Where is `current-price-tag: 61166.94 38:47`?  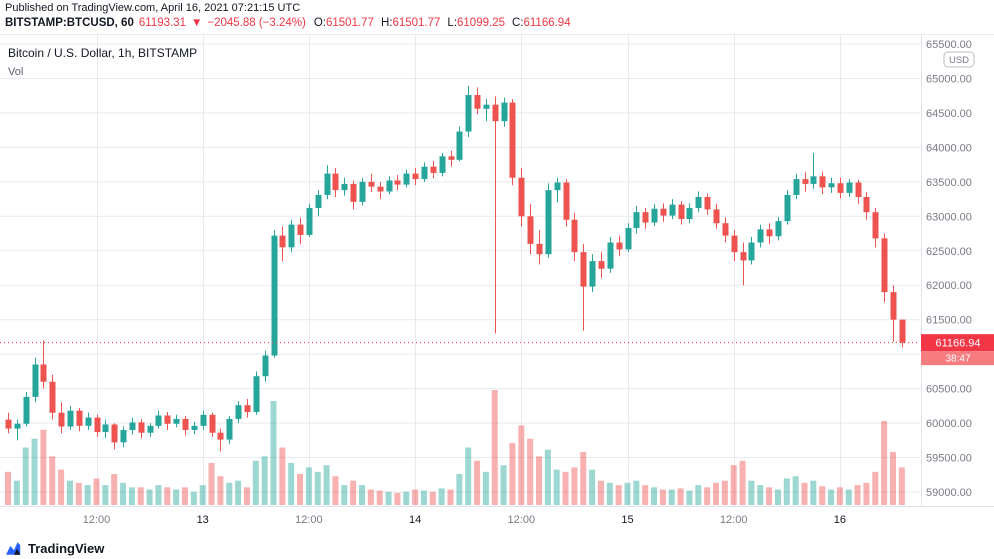
current-price-tag: 61166.94 38:47 is located at coordinates (497, 350).